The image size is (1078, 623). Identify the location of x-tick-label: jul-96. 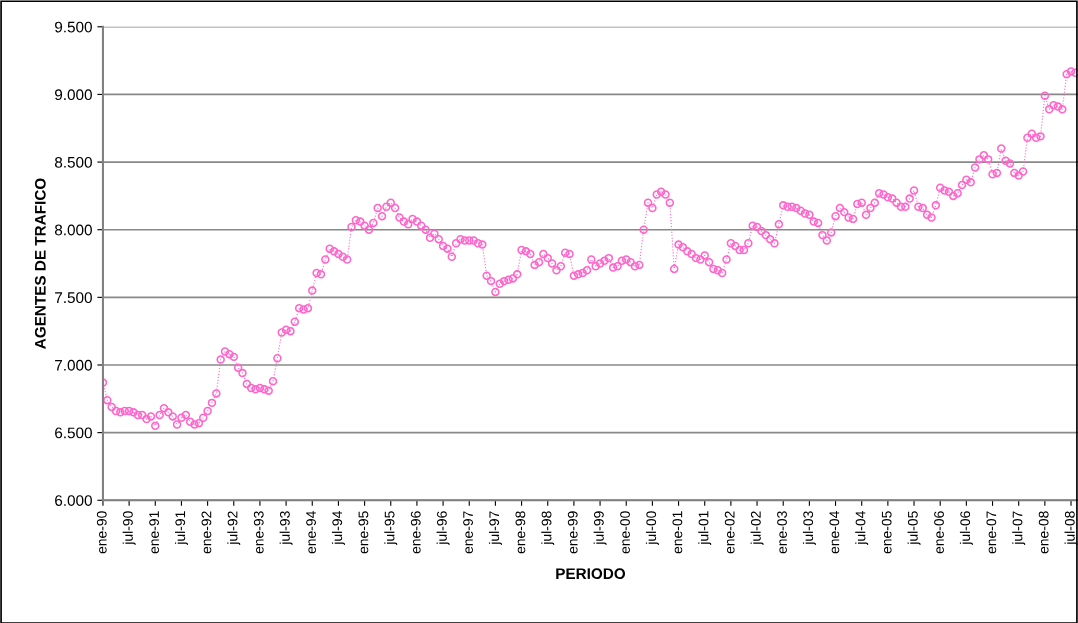
(443, 528).